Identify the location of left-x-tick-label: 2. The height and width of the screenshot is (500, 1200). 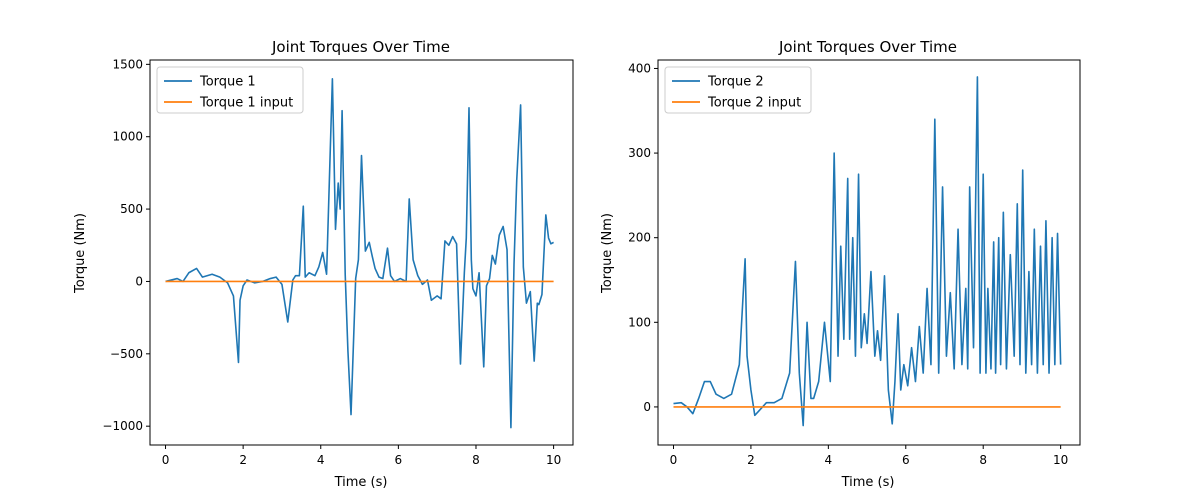
(243, 460).